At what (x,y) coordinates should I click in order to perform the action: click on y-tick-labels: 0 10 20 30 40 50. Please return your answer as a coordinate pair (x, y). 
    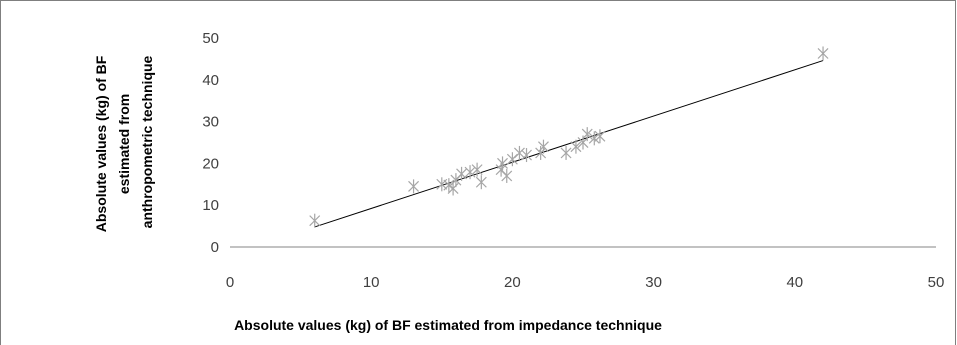
    Looking at the image, I should click on (210, 143).